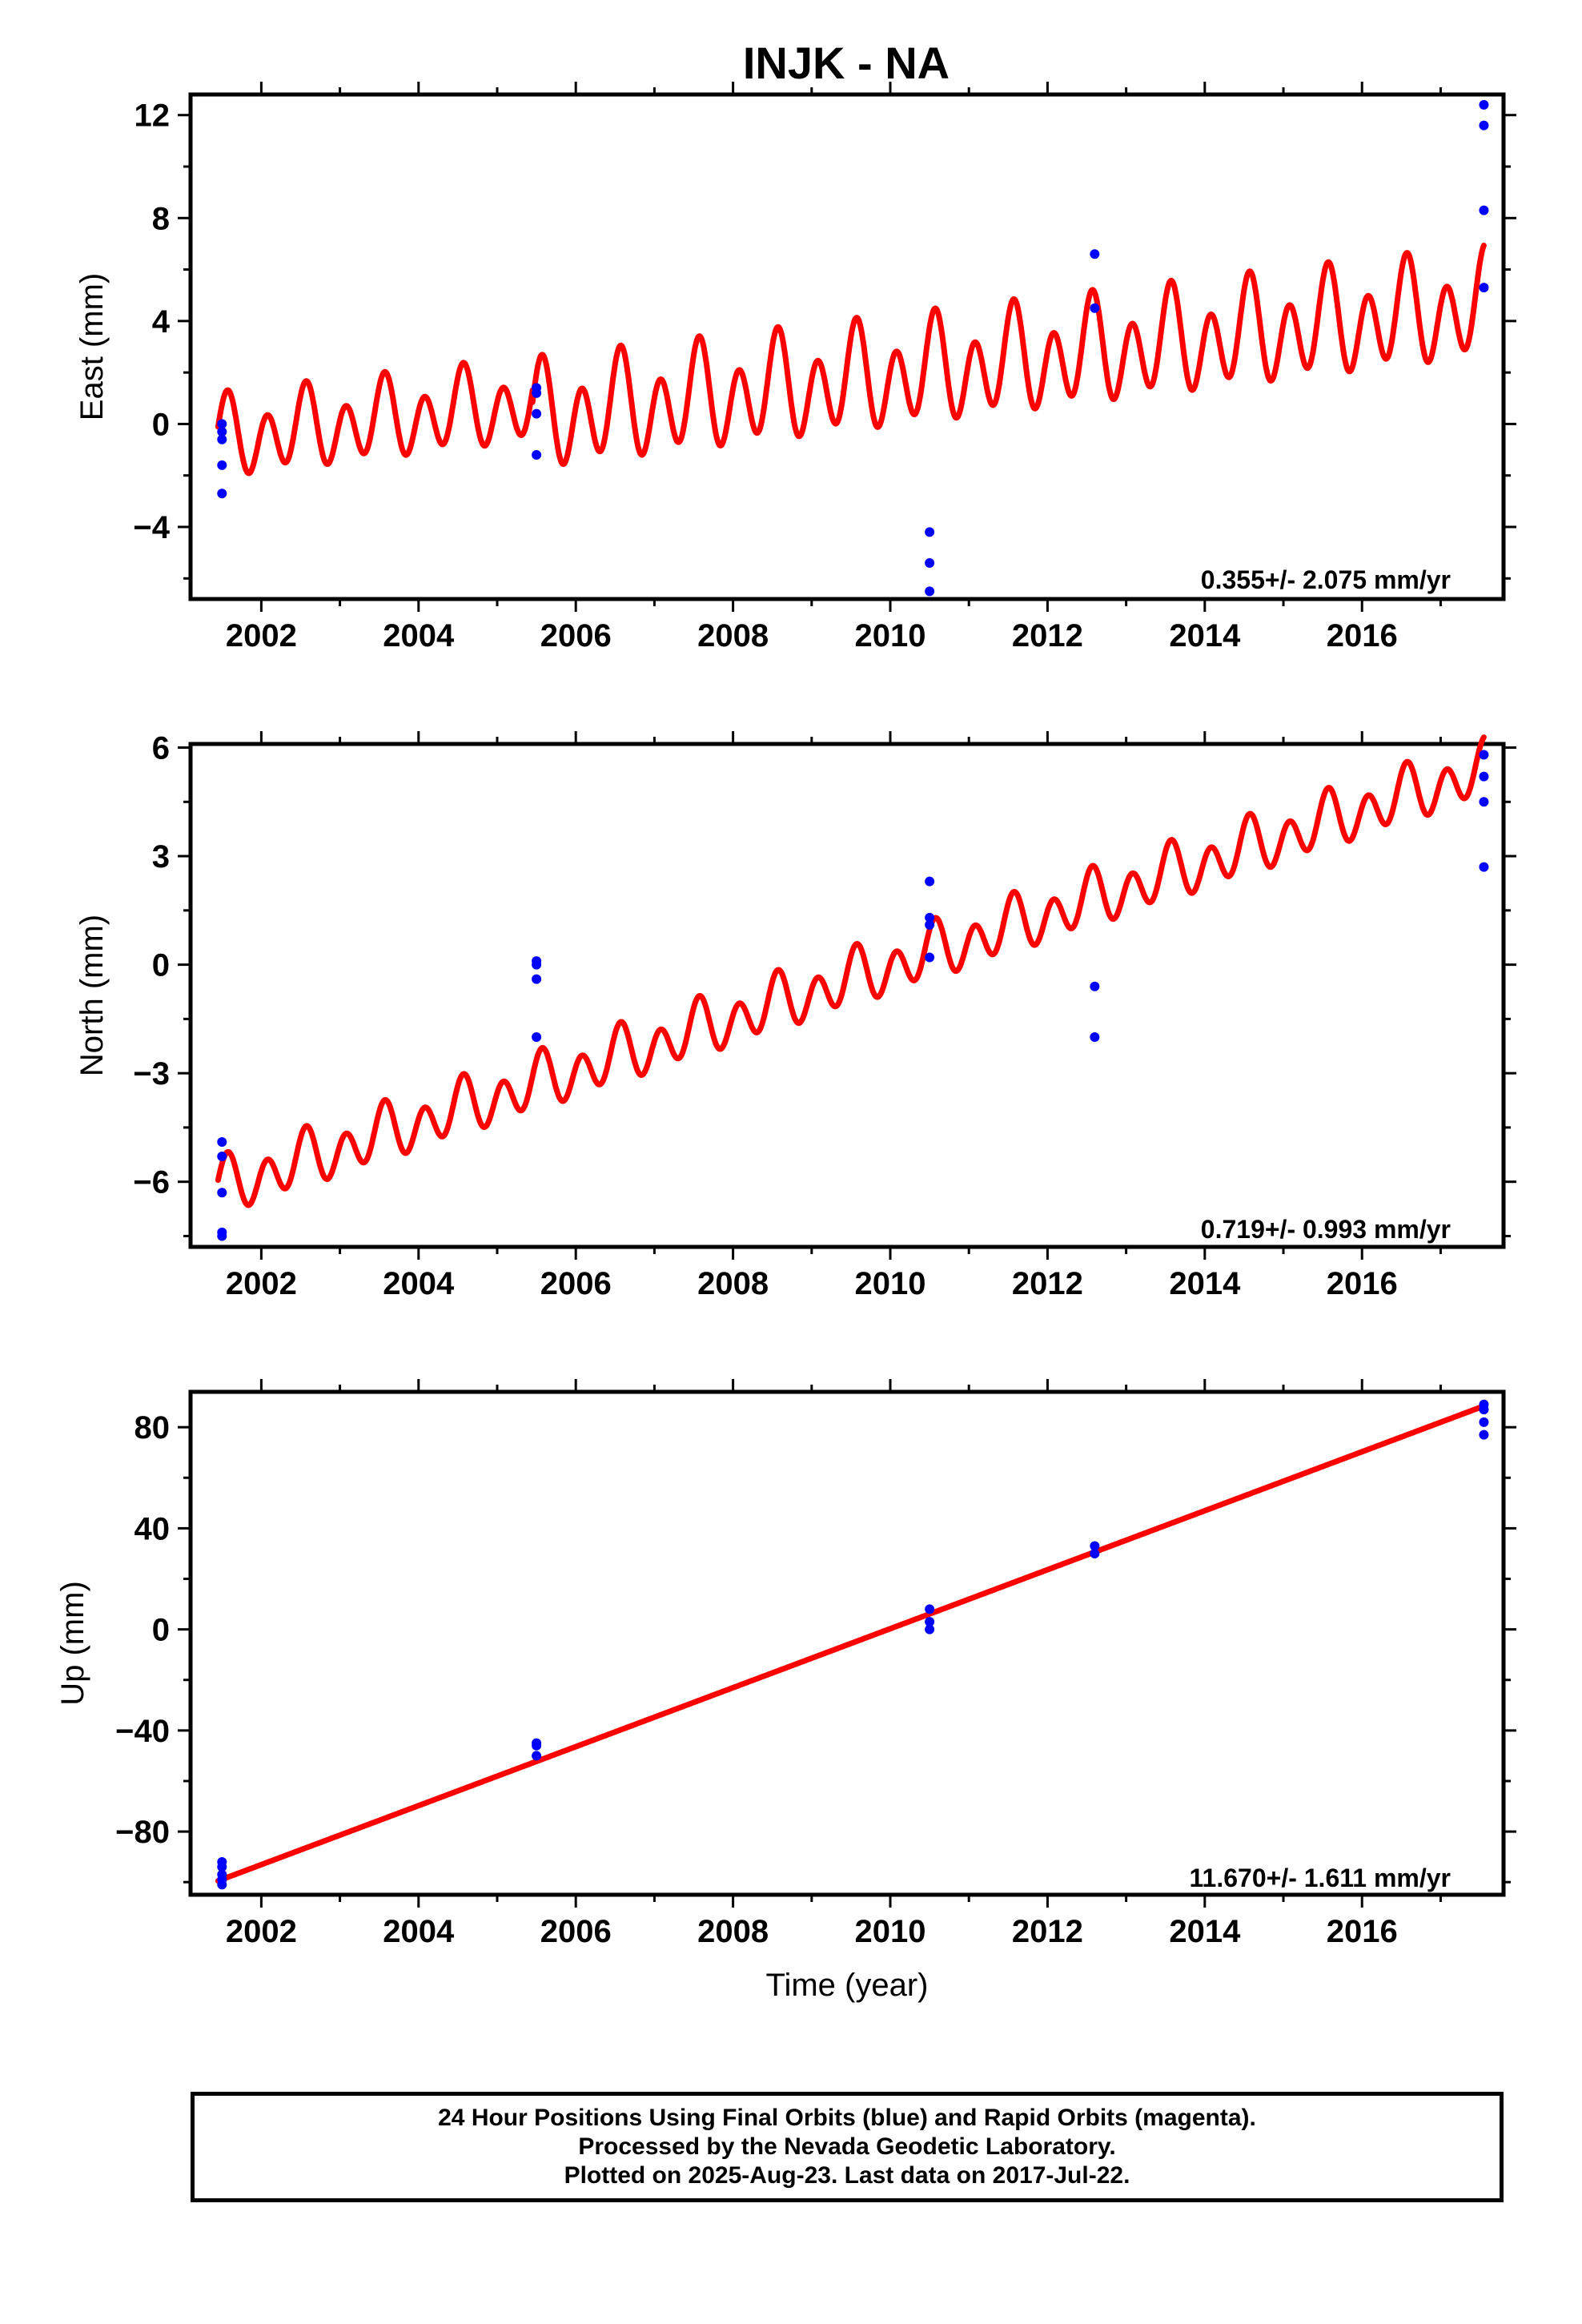  What do you see at coordinates (576, 1283) in the screenshot?
I see `north-x-tick-label: 2006` at bounding box center [576, 1283].